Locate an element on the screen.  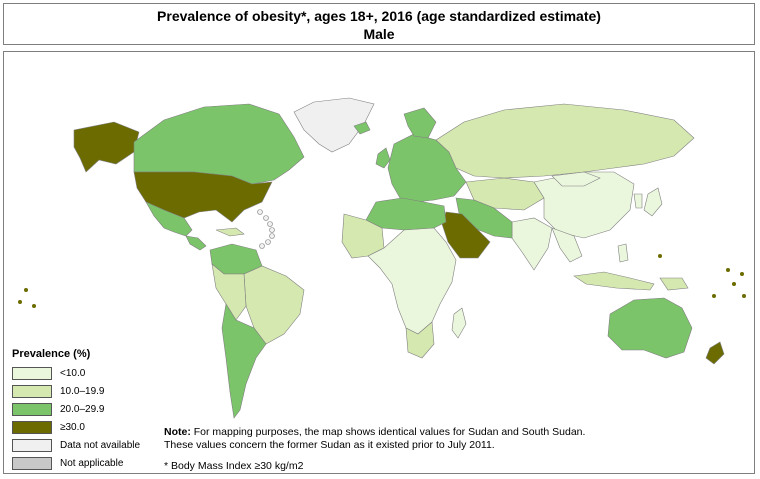
legend-label: <10.0 is located at coordinates (73, 373).